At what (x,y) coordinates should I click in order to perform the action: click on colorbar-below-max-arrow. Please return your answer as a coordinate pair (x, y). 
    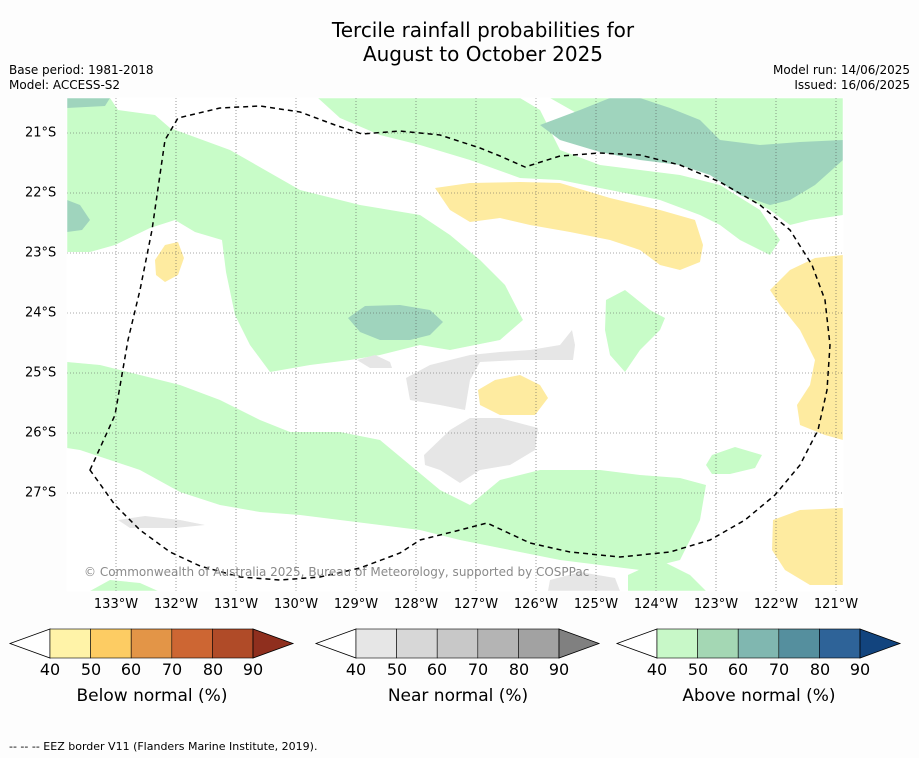
    Looking at the image, I should click on (273, 643).